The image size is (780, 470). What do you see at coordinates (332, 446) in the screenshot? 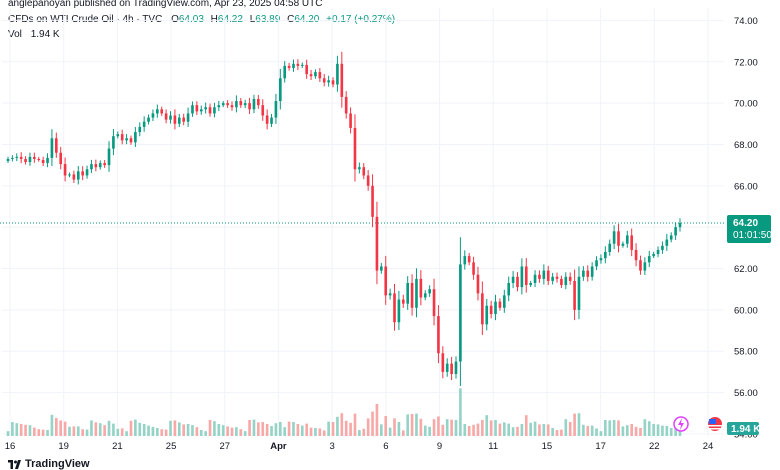
I see `time-tick-label: 3` at bounding box center [332, 446].